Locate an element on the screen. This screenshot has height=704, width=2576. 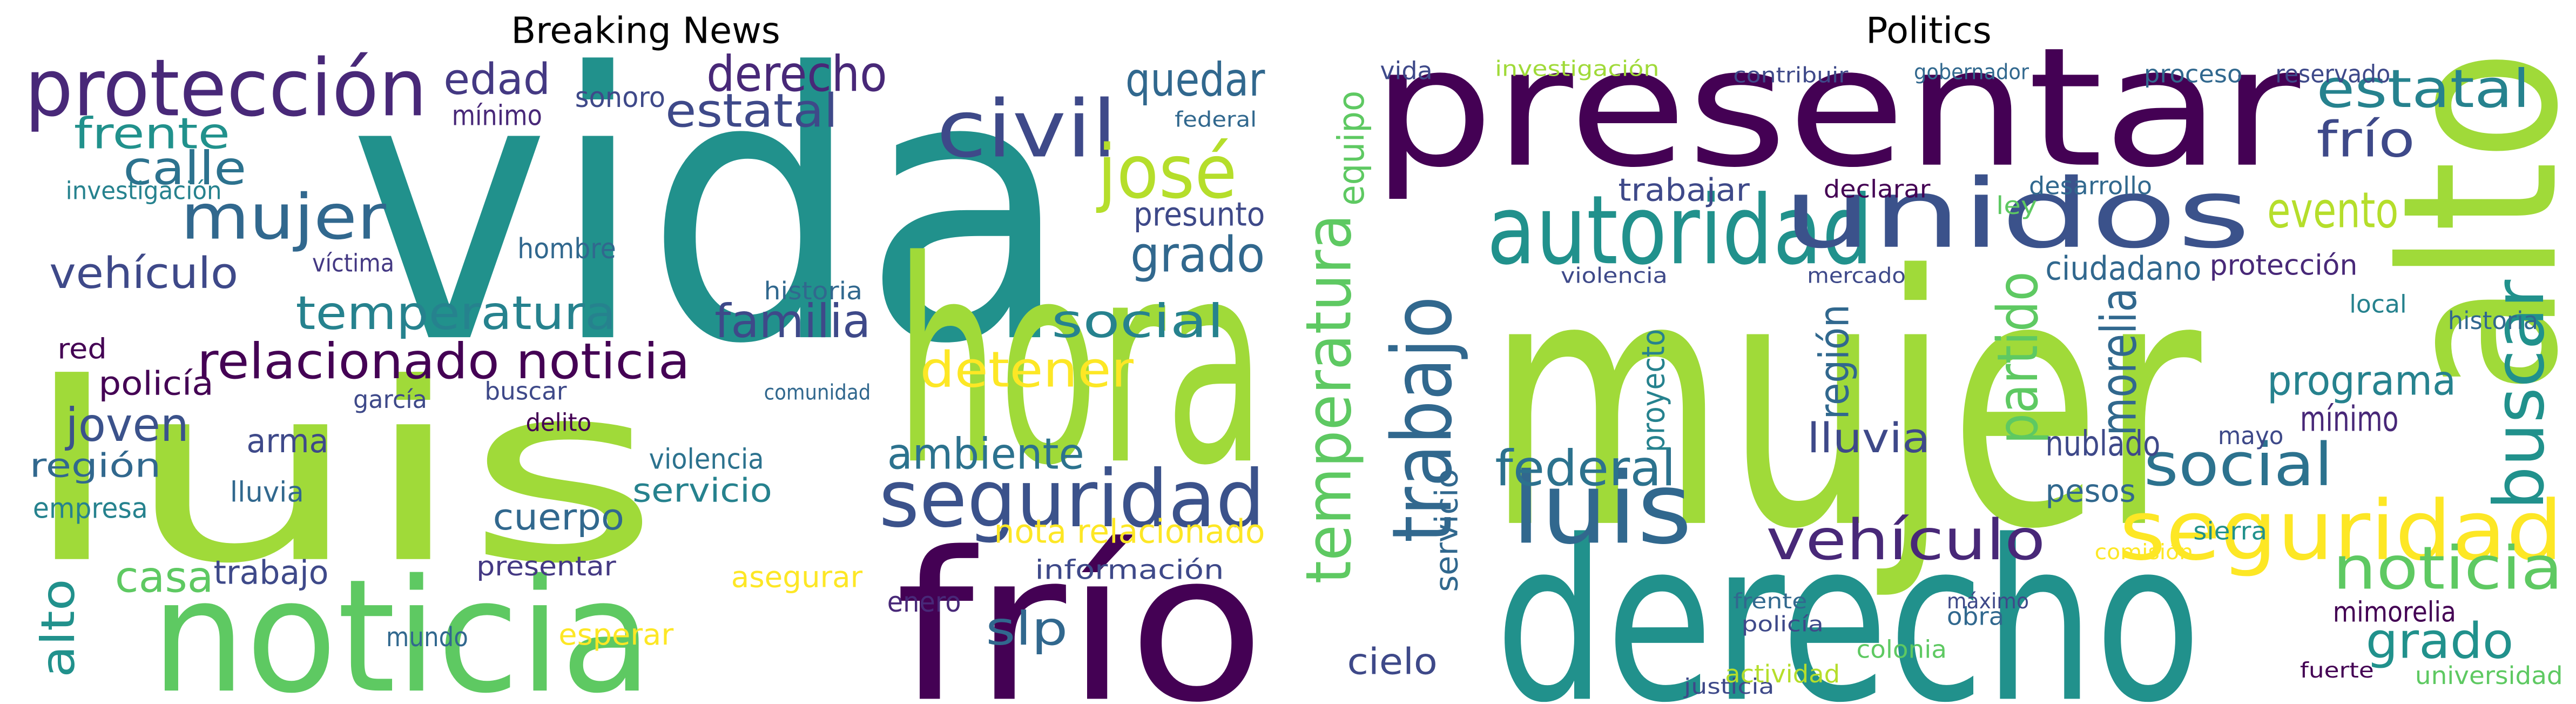
word: sonoro is located at coordinates (620, 98).